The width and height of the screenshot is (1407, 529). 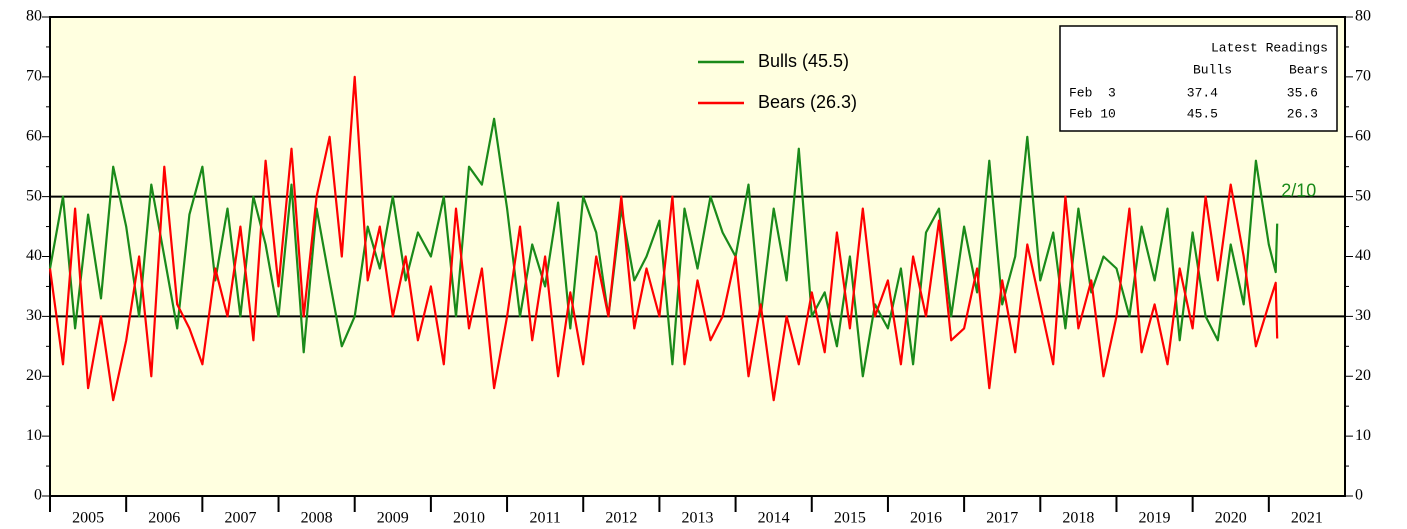 What do you see at coordinates (34, 255) in the screenshot?
I see `y-tick-label: 40` at bounding box center [34, 255].